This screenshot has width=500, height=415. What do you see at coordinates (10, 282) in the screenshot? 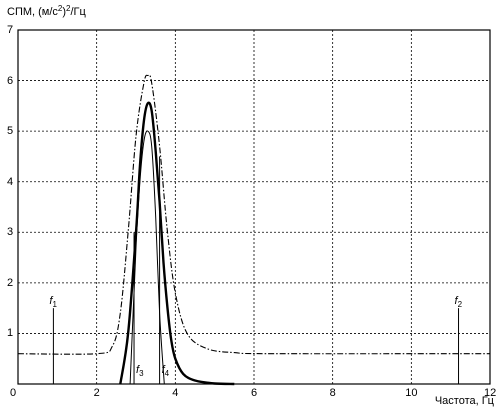
I see `y-tick-label: 2` at bounding box center [10, 282].